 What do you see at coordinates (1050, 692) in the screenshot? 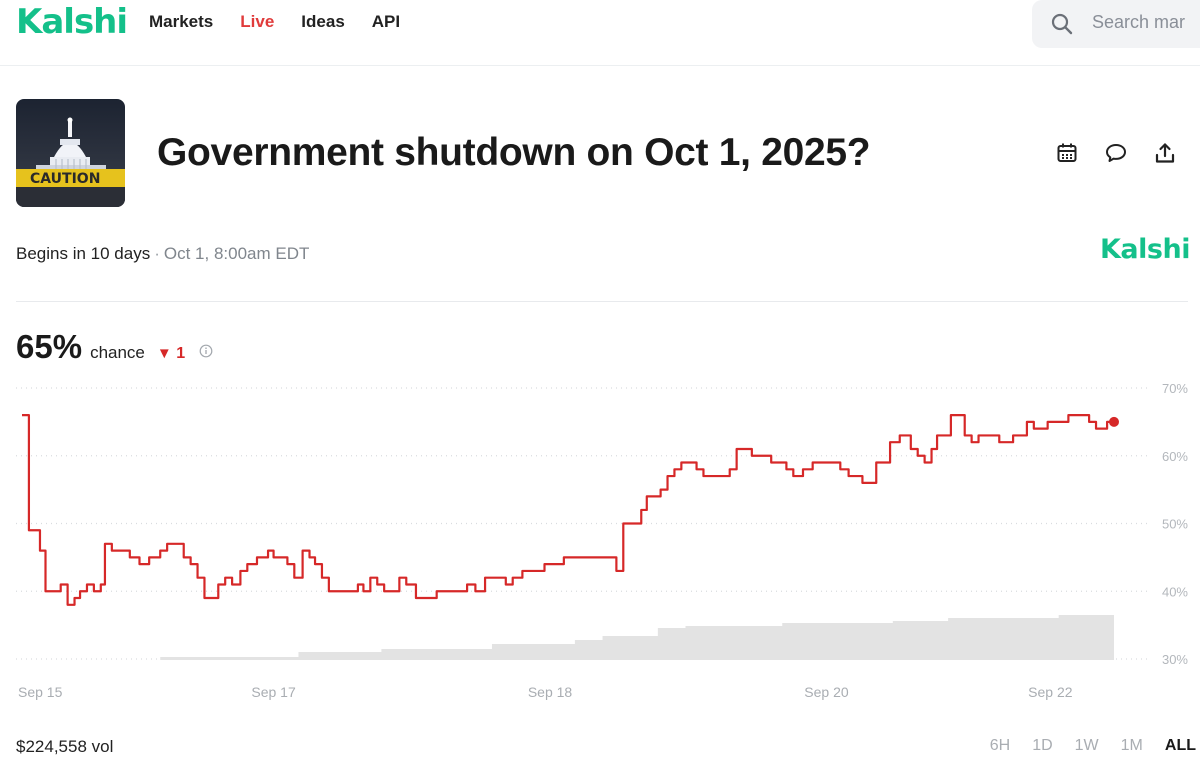
I see `x-tick-label: Sep 22` at bounding box center [1050, 692].